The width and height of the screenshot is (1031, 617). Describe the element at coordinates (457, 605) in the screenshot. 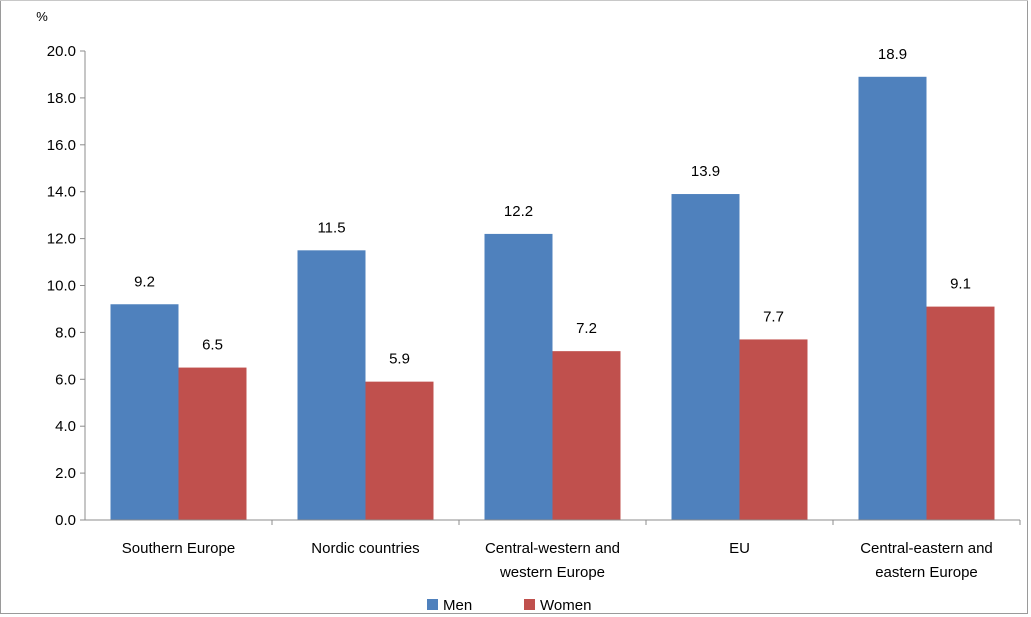

I see `legend-label-men: Men` at that location.